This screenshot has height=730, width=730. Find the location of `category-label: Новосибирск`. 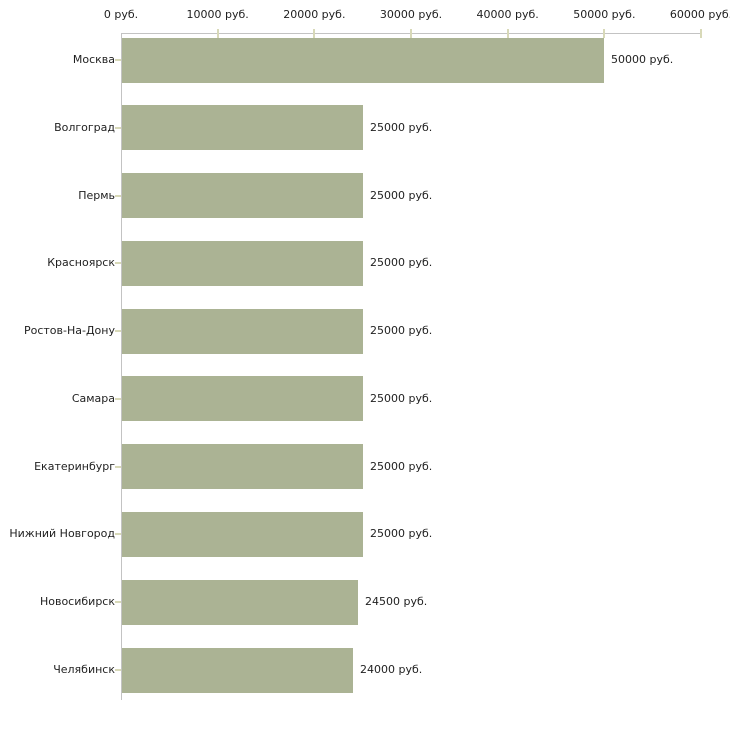

category-label: Новосибирск is located at coordinates (77, 601).